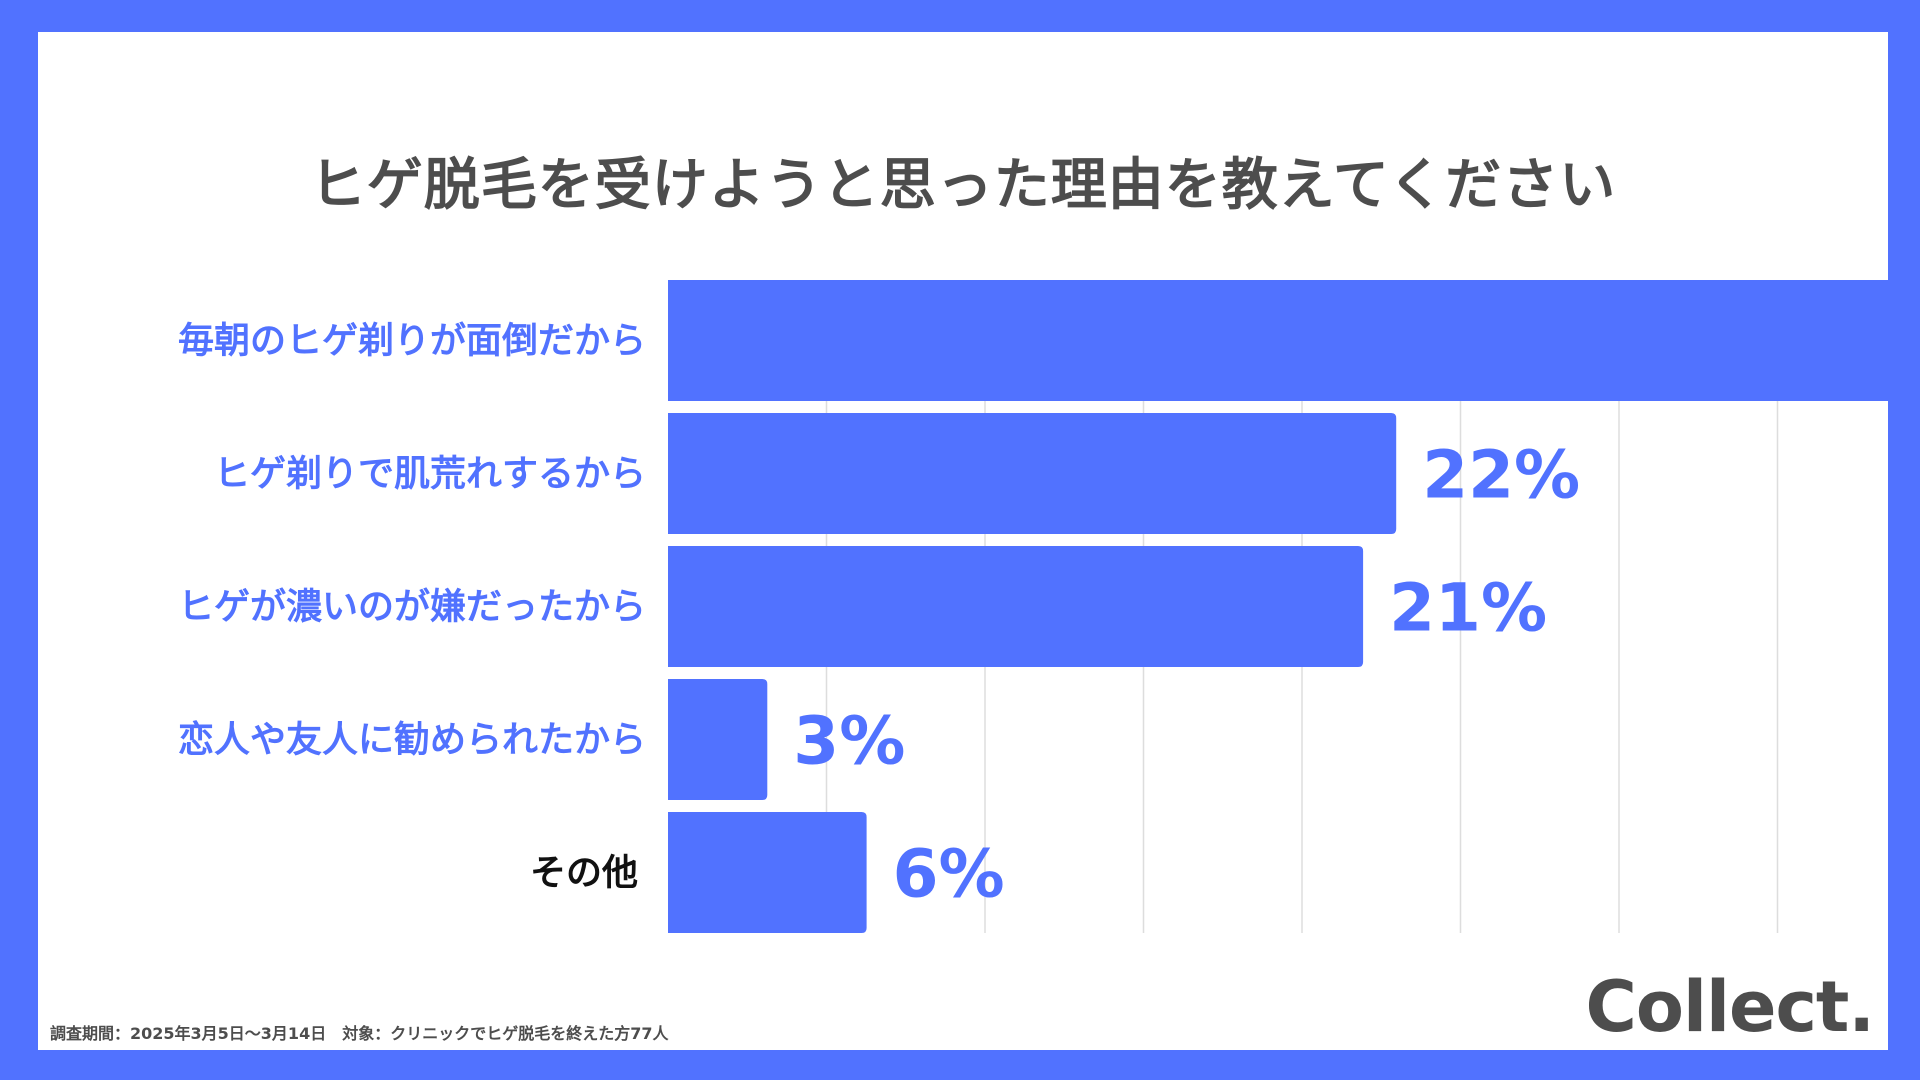  What do you see at coordinates (849, 741) in the screenshot?
I see `value-label: 3%` at bounding box center [849, 741].